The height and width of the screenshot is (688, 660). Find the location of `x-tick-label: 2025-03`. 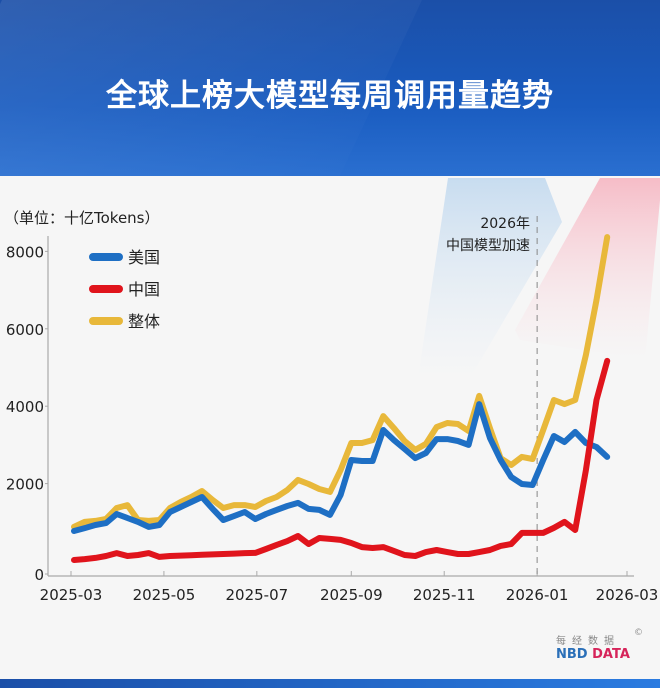

x-tick-label: 2025-03 is located at coordinates (71, 595).